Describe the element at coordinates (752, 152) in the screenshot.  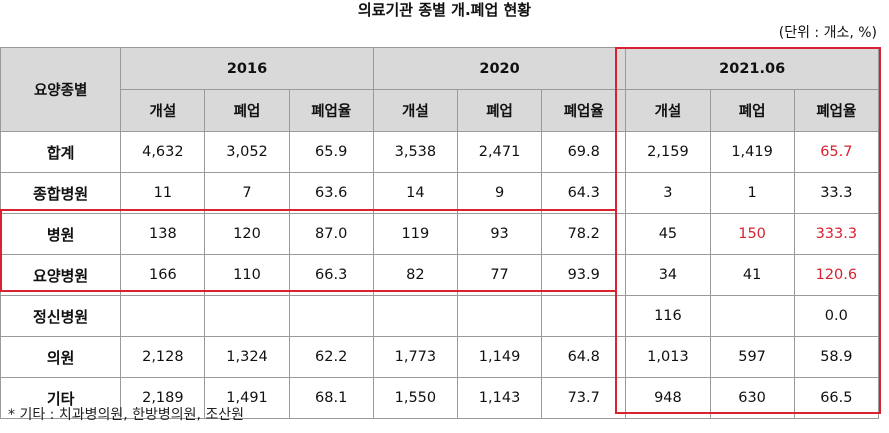
I see `table-cell: 1,419` at that location.